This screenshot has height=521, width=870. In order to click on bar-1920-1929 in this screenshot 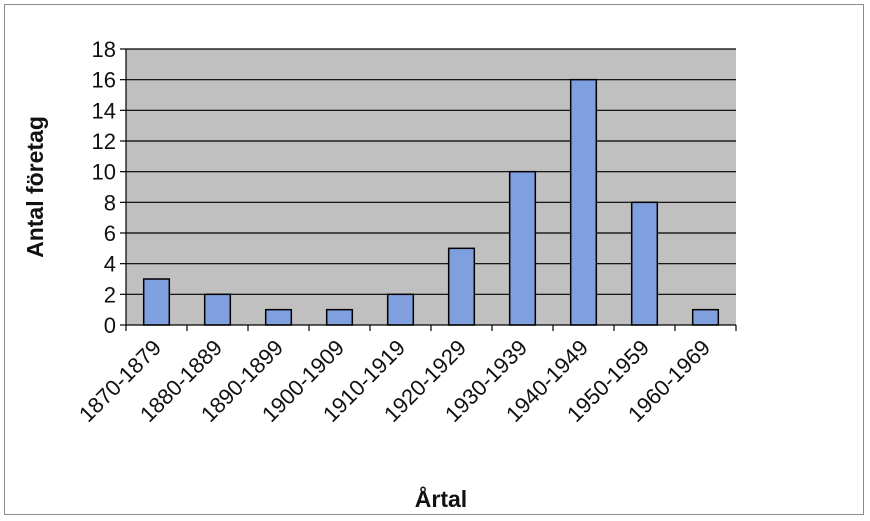, I will do `click(461, 286)`.